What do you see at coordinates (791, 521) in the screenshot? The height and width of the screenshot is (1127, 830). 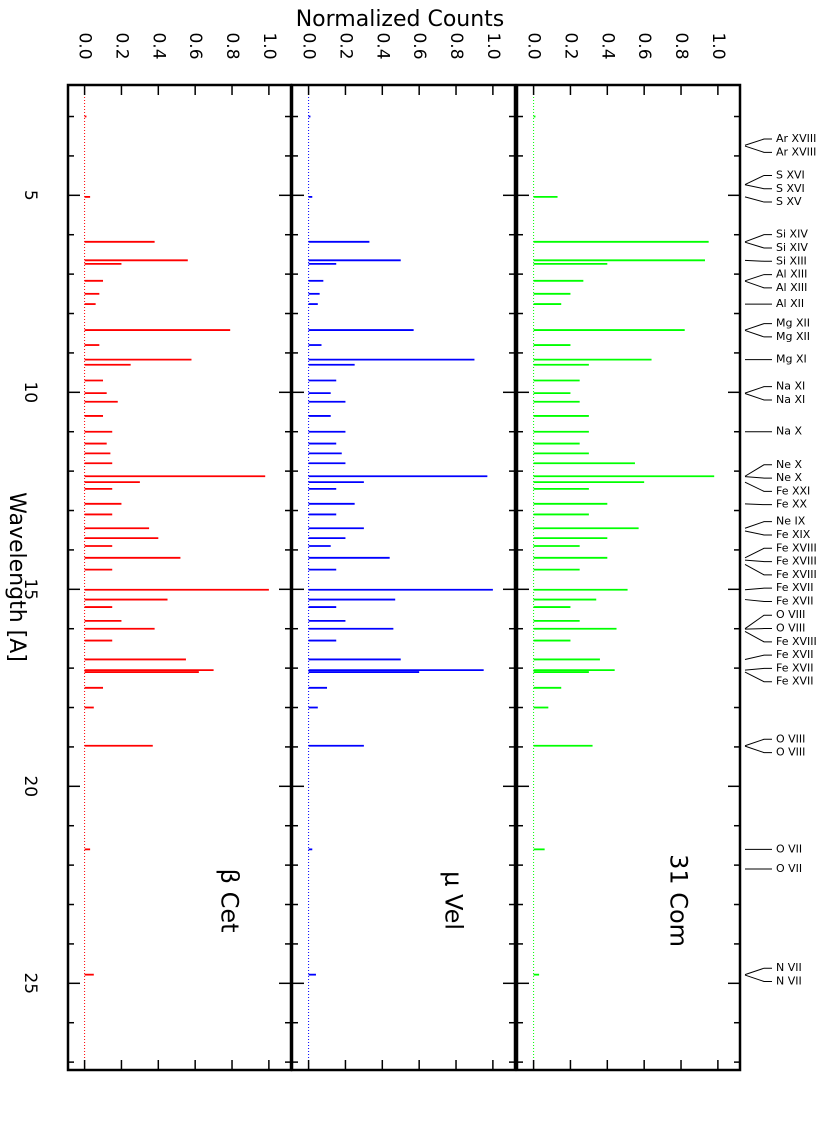 I see `line-id-label: Ne IX` at bounding box center [791, 521].